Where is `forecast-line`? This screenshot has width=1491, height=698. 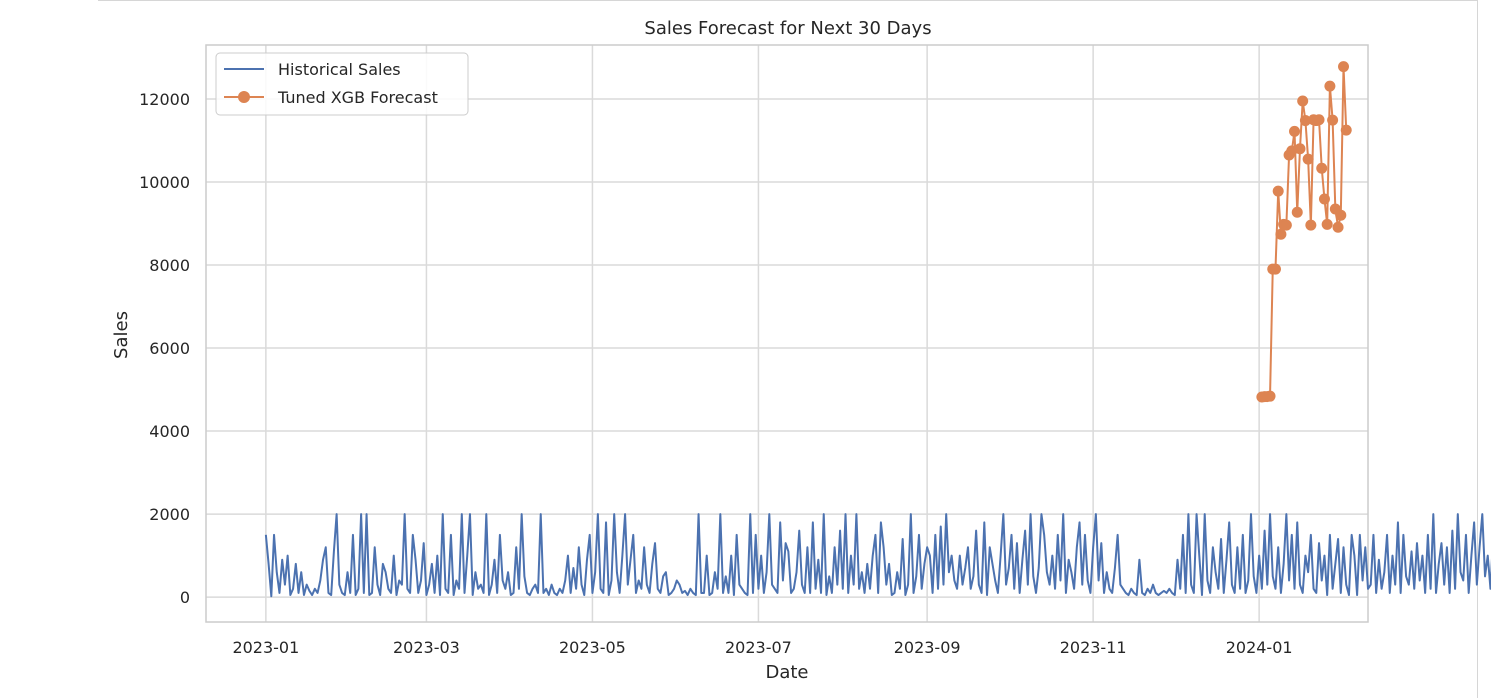
forecast-line is located at coordinates (1304, 231).